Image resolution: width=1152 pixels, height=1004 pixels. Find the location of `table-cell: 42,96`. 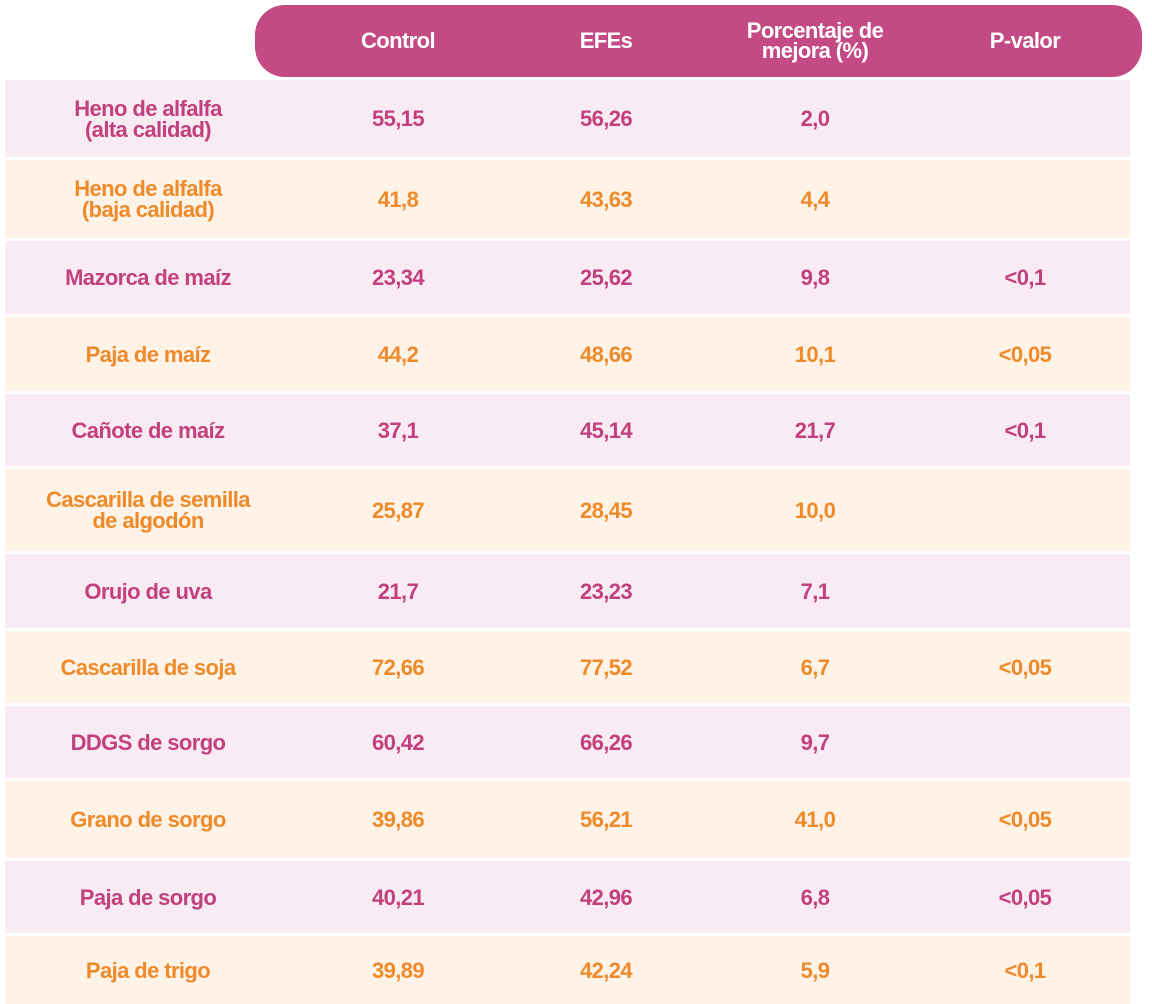

table-cell: 42,96 is located at coordinates (606, 897).